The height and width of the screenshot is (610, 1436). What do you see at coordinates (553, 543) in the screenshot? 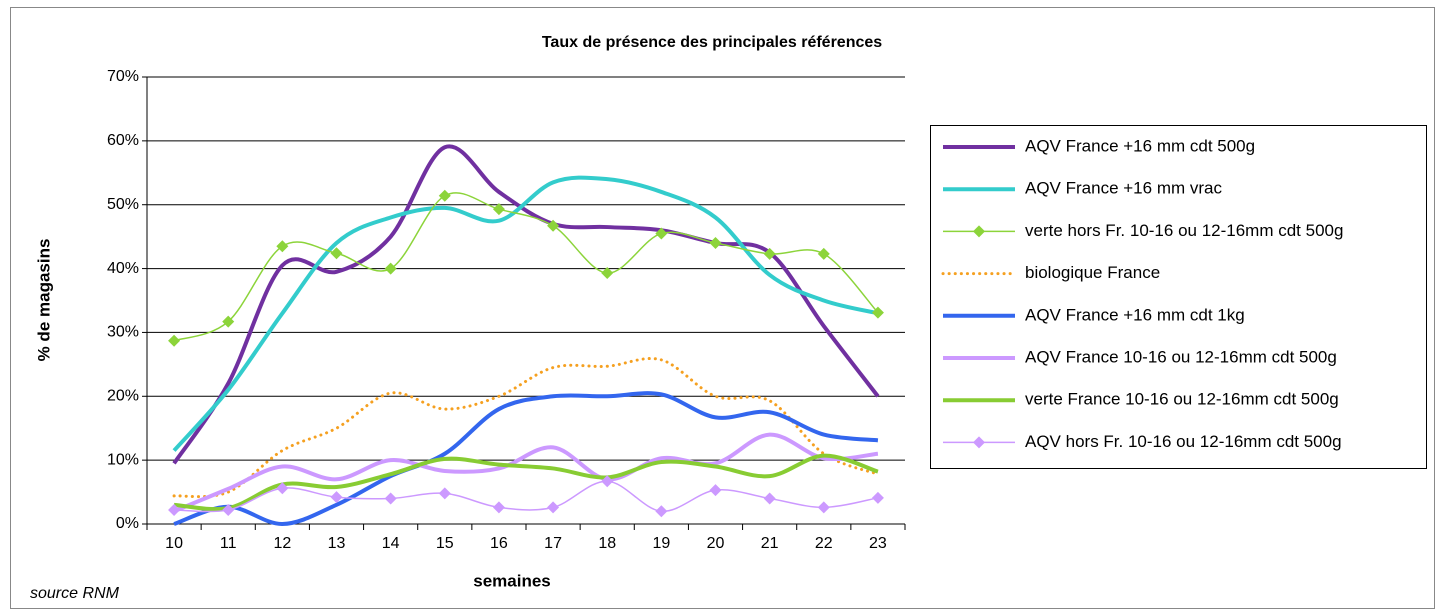
I see `x-tick-label: 17` at bounding box center [553, 543].